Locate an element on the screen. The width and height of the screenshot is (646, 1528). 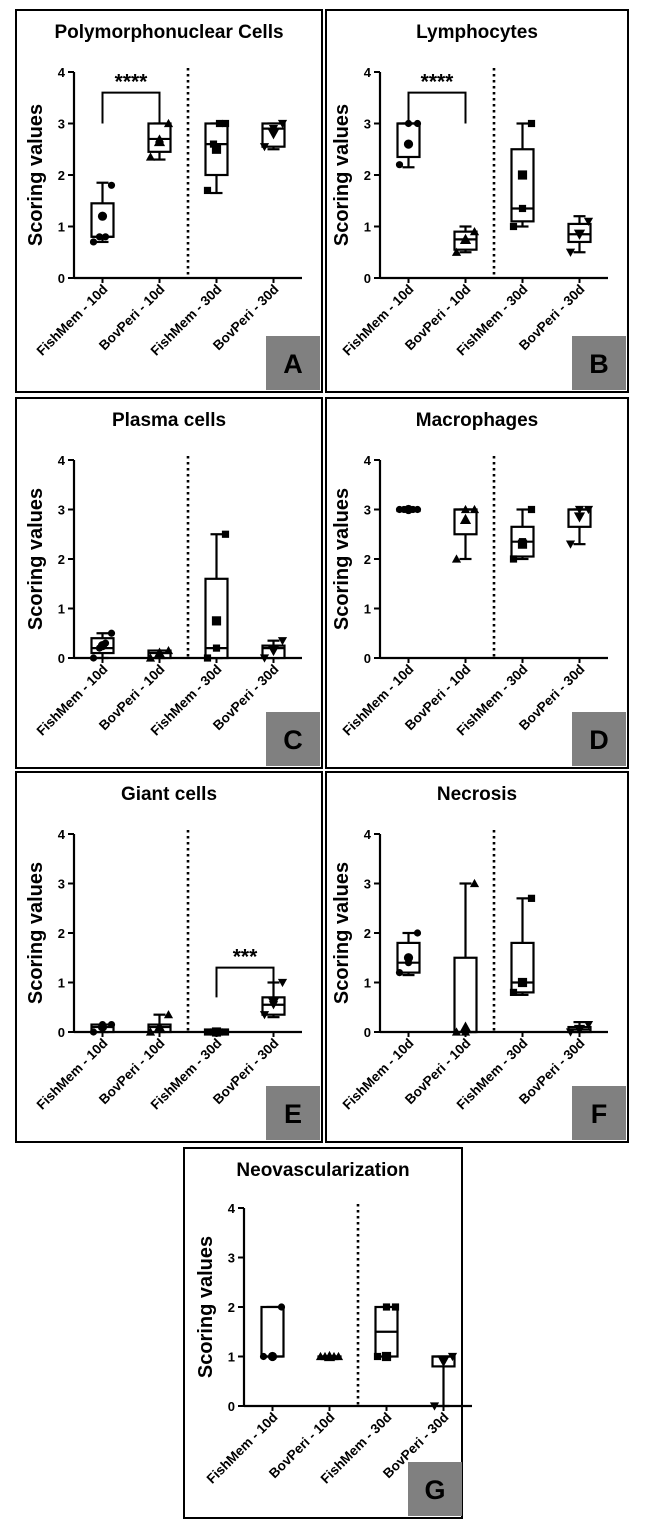
significance-label: **** is located at coordinates (438, 82).